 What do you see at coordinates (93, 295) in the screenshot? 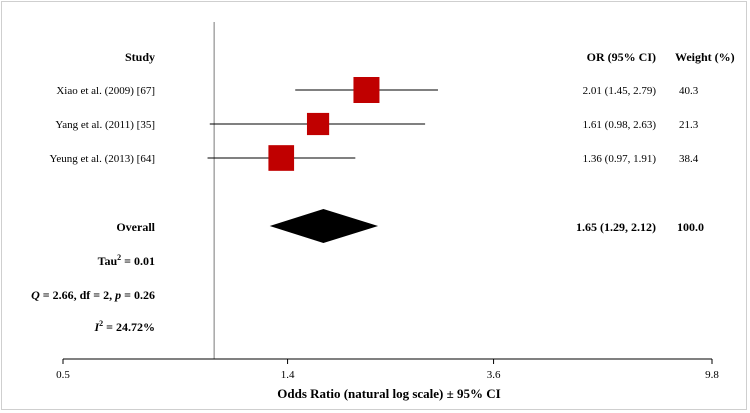
I see `stat-q: Q = 2.66, df = 2, p = 0.26` at bounding box center [93, 295].